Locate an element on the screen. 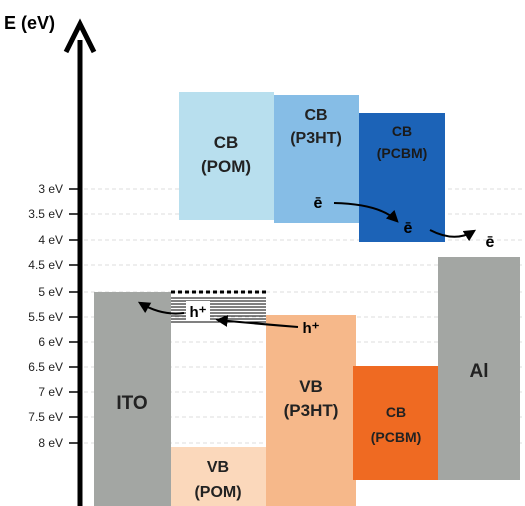  cb-pom-block: CB (POM) is located at coordinates (226, 156).